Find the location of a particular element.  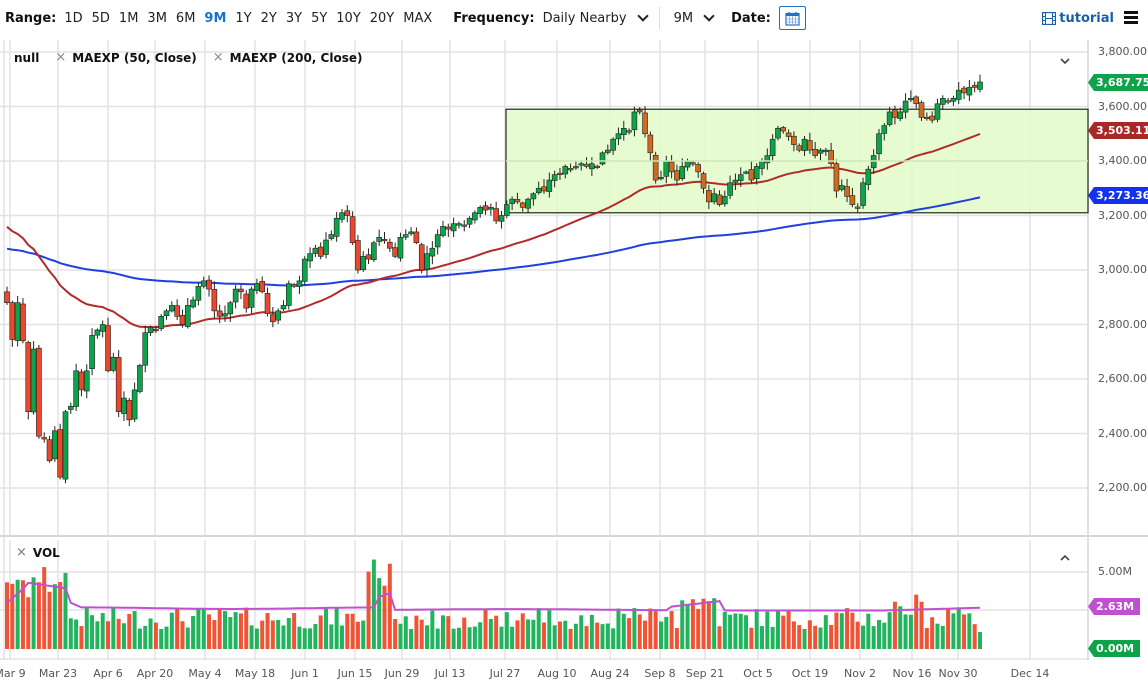

date-axis-tick: May 18 is located at coordinates (255, 673).